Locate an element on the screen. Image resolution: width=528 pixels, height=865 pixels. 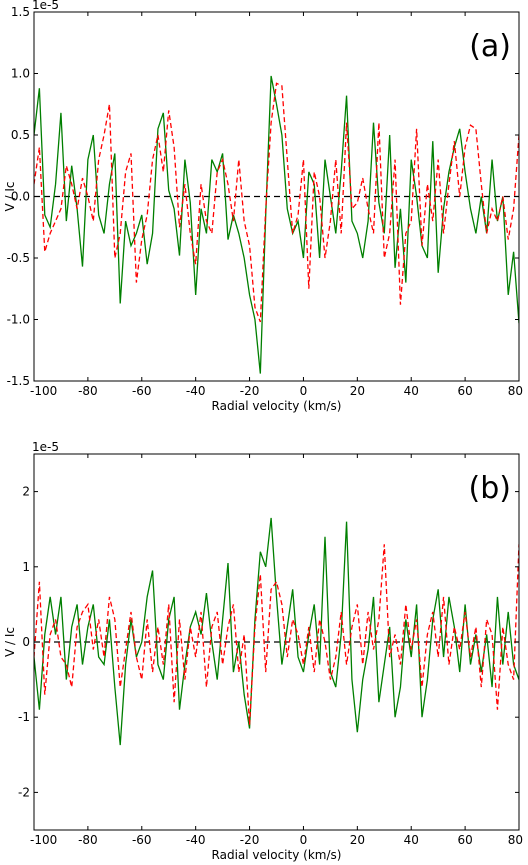
y-tick-label: -1 is located at coordinates (24, 717).